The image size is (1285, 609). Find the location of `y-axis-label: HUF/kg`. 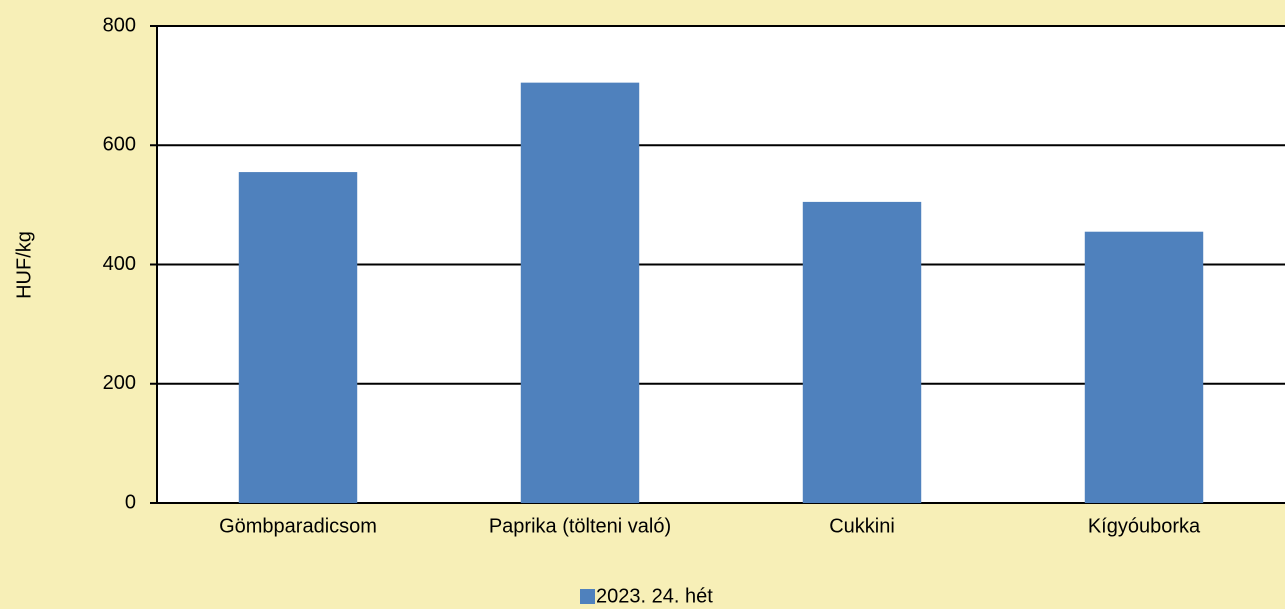

y-axis-label: HUF/kg is located at coordinates (24, 265).